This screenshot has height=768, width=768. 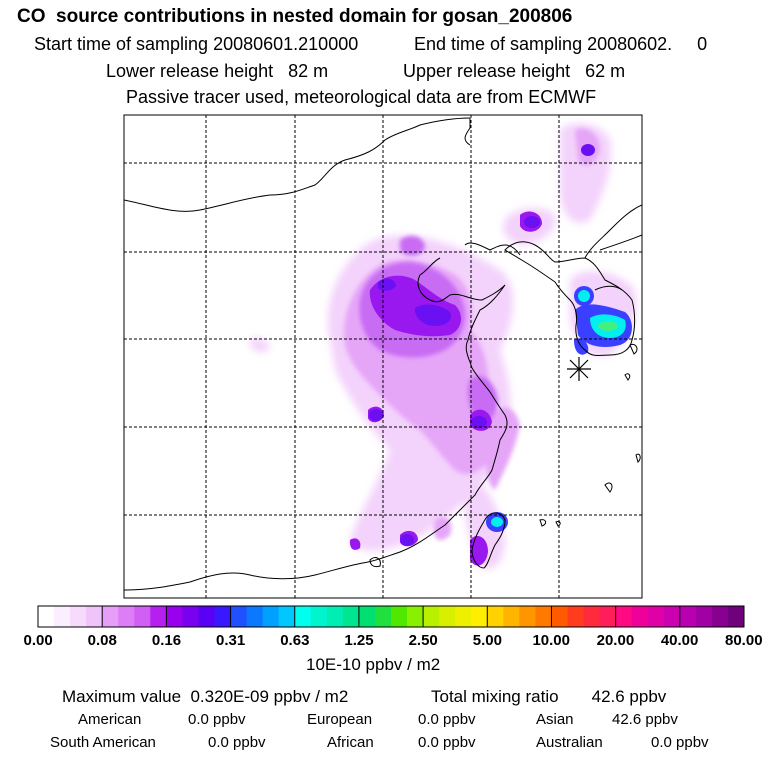 I want to click on colorbar-tick-label: 0.08, so click(x=102, y=640).